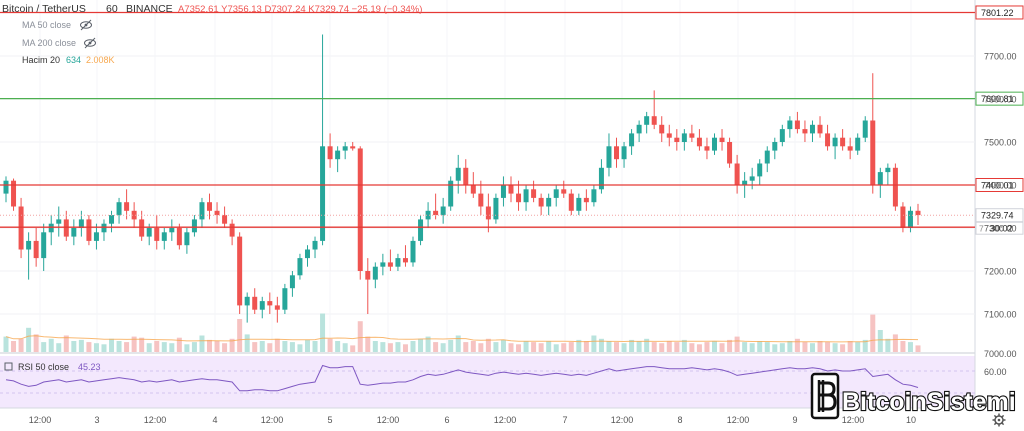 This screenshot has width=1024, height=431. What do you see at coordinates (462, 378) in the screenshot?
I see `rsi-line` at bounding box center [462, 378].